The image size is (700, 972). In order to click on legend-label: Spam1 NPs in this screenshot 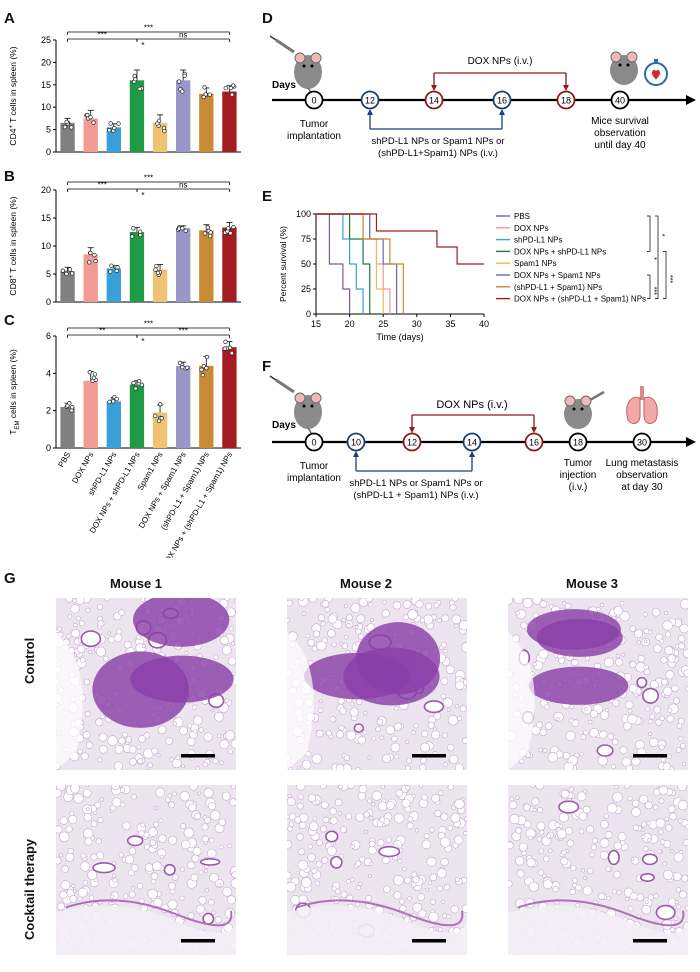, I will do `click(535, 263)`.